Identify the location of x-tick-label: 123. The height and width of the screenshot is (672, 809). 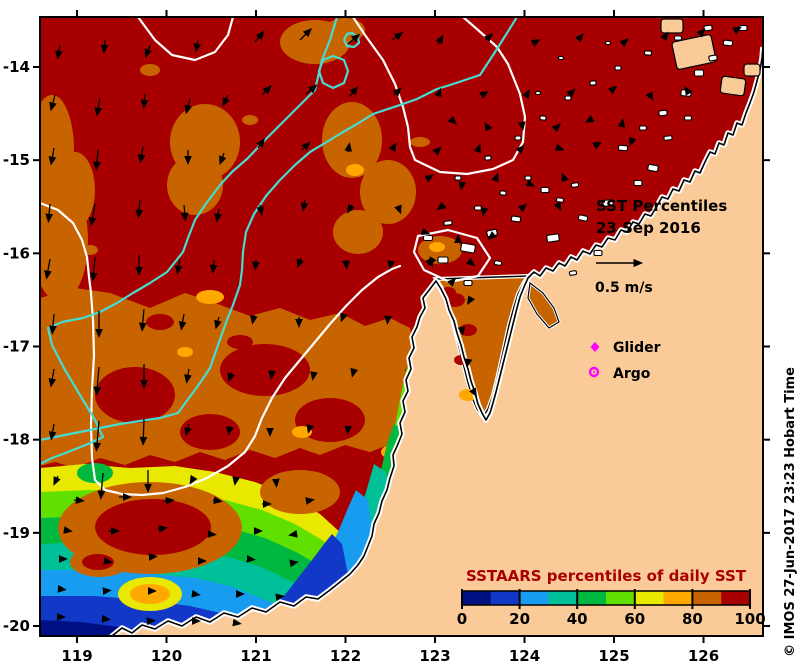
(434, 656).